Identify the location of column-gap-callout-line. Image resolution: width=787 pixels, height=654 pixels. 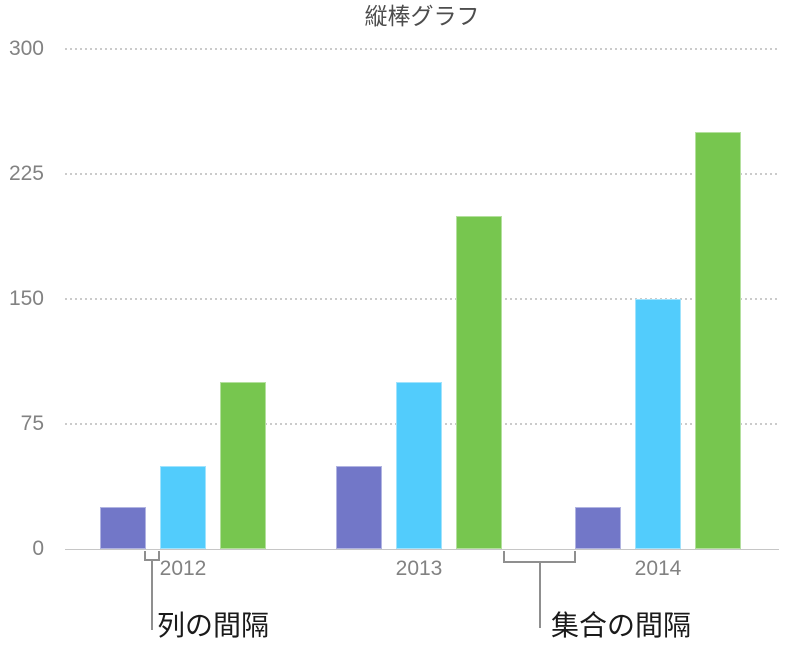
(152, 595).